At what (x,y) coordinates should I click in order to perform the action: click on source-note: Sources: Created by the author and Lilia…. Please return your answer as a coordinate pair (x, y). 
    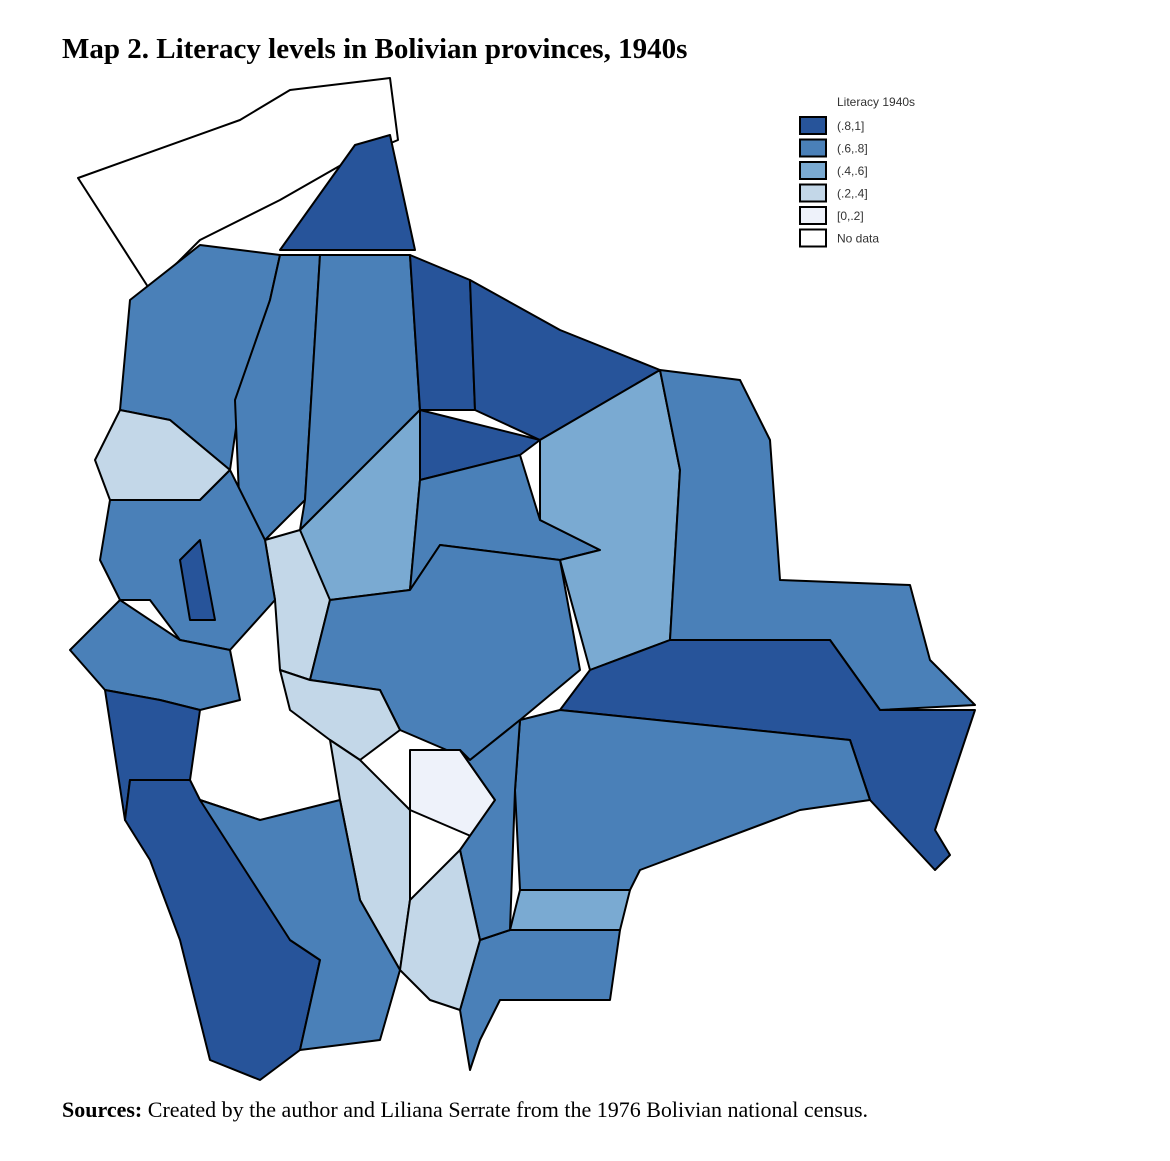
    Looking at the image, I should click on (465, 1109).